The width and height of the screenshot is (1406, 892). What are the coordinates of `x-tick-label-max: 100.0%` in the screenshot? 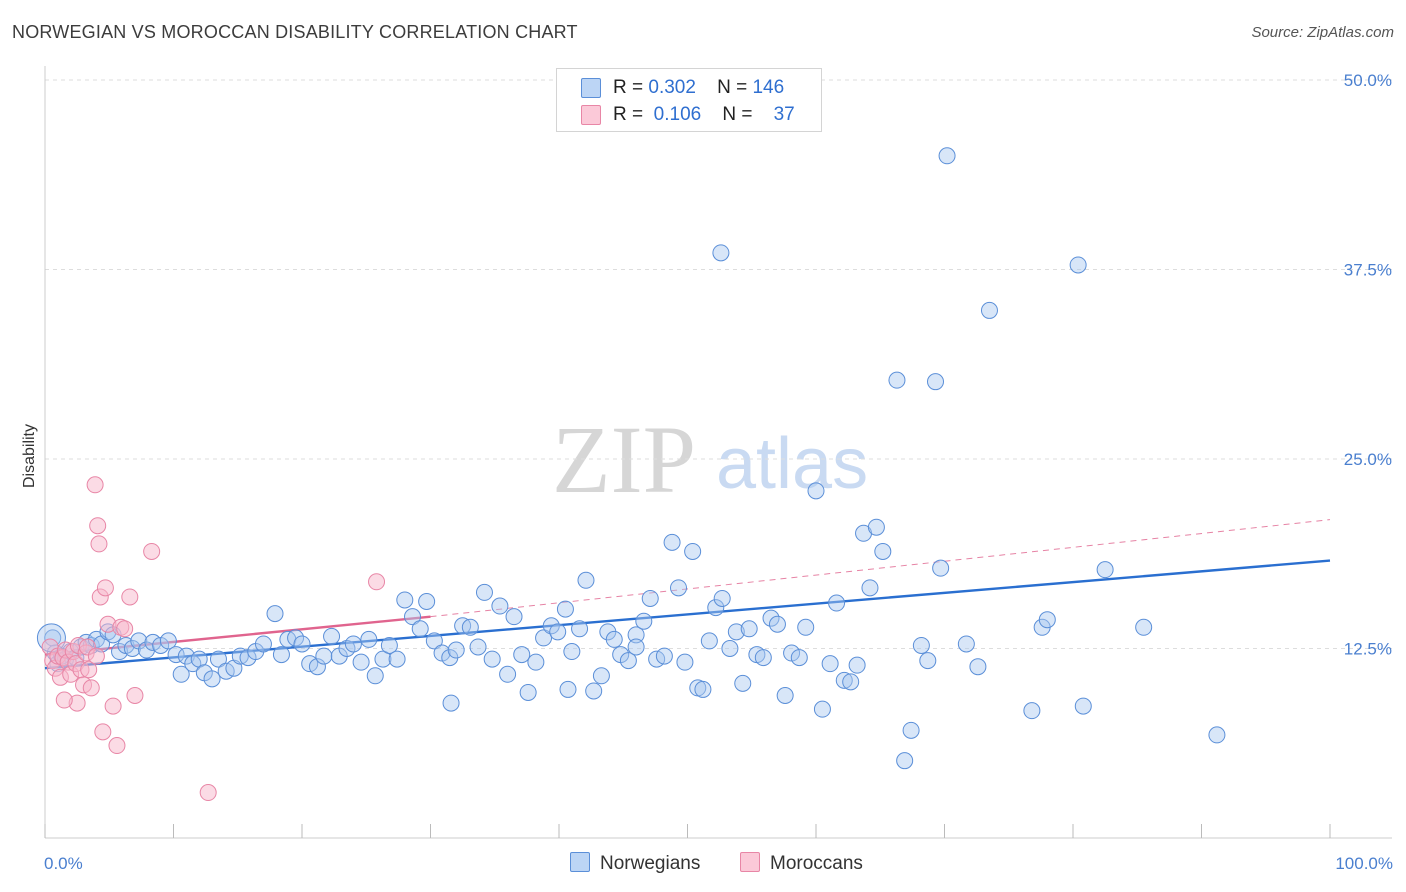 It's located at (1364, 863).